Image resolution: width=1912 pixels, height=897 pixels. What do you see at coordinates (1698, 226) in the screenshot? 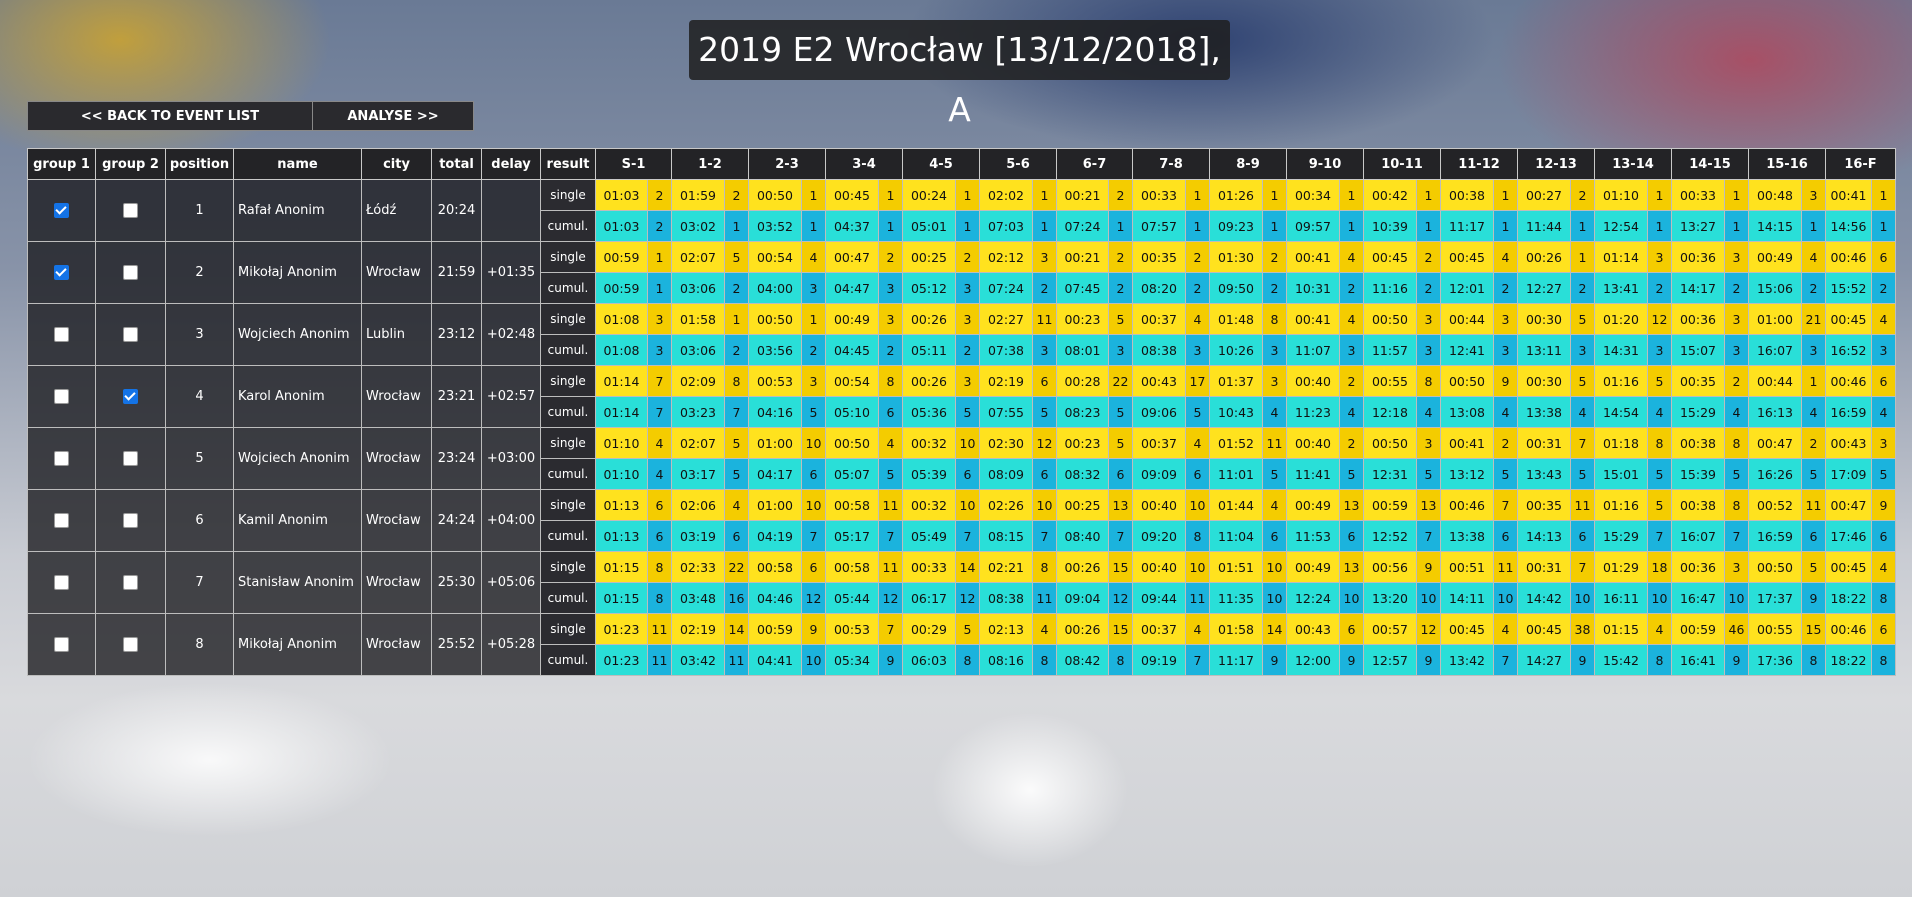
I see `cumul-time-cell: 13:27` at bounding box center [1698, 226].